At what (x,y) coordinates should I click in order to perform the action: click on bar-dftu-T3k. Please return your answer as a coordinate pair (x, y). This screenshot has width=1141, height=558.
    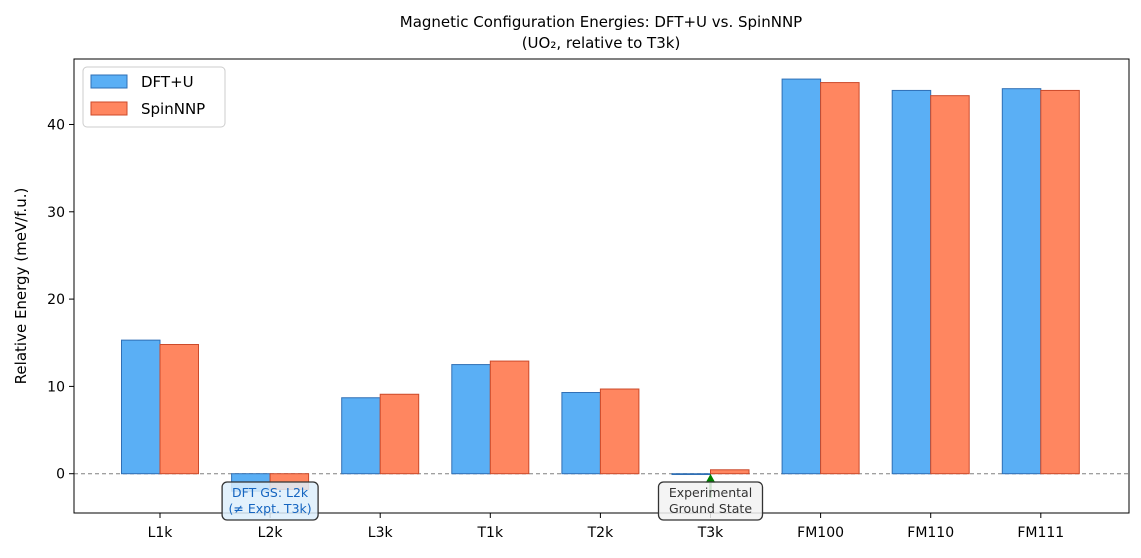
    Looking at the image, I should click on (691, 474).